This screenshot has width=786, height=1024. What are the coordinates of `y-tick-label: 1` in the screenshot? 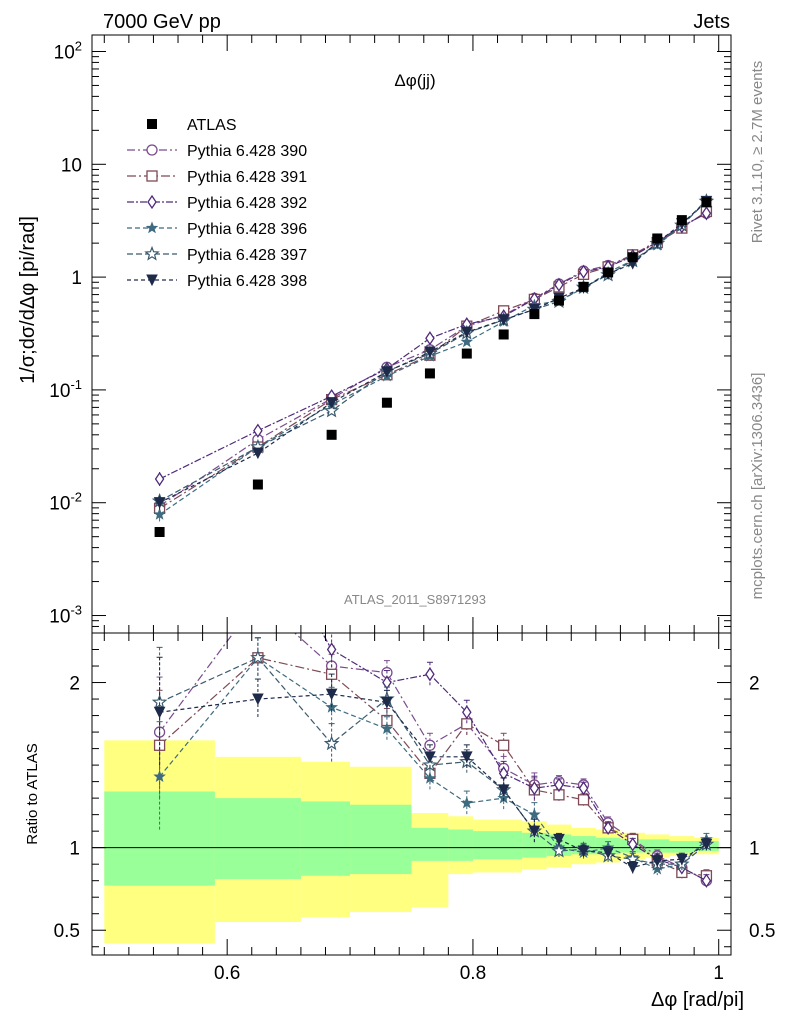 It's located at (76, 278).